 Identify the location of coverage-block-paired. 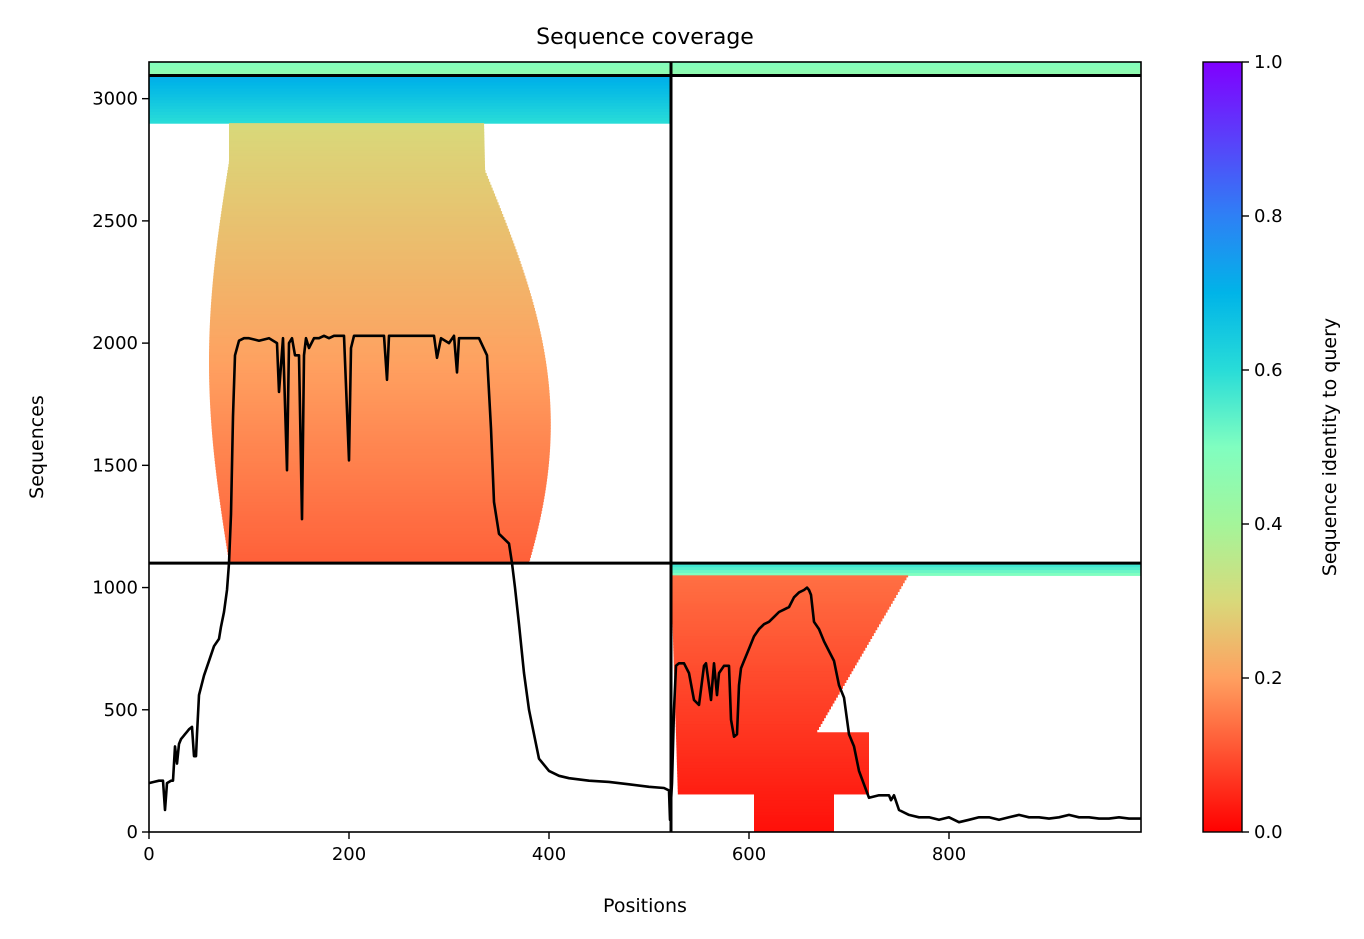
(645, 69).